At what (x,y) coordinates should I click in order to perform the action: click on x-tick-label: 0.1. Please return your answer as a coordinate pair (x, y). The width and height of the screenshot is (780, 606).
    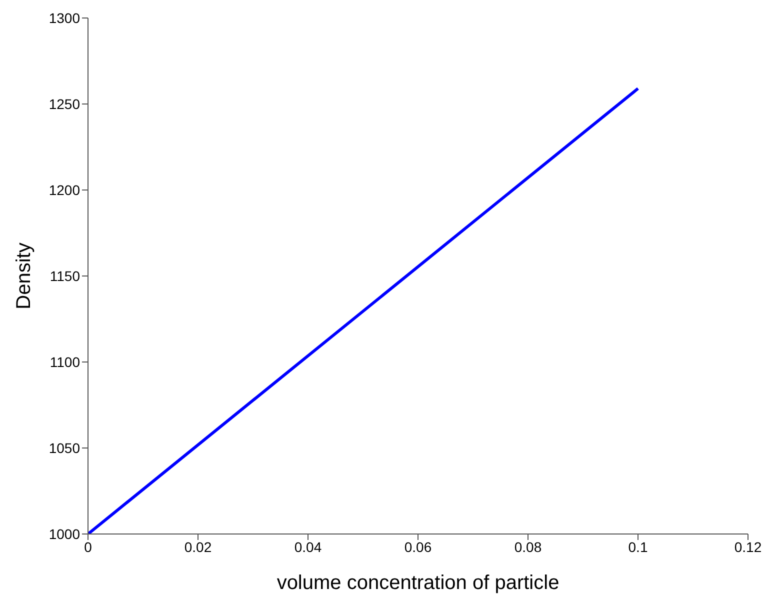
    Looking at the image, I should click on (638, 546).